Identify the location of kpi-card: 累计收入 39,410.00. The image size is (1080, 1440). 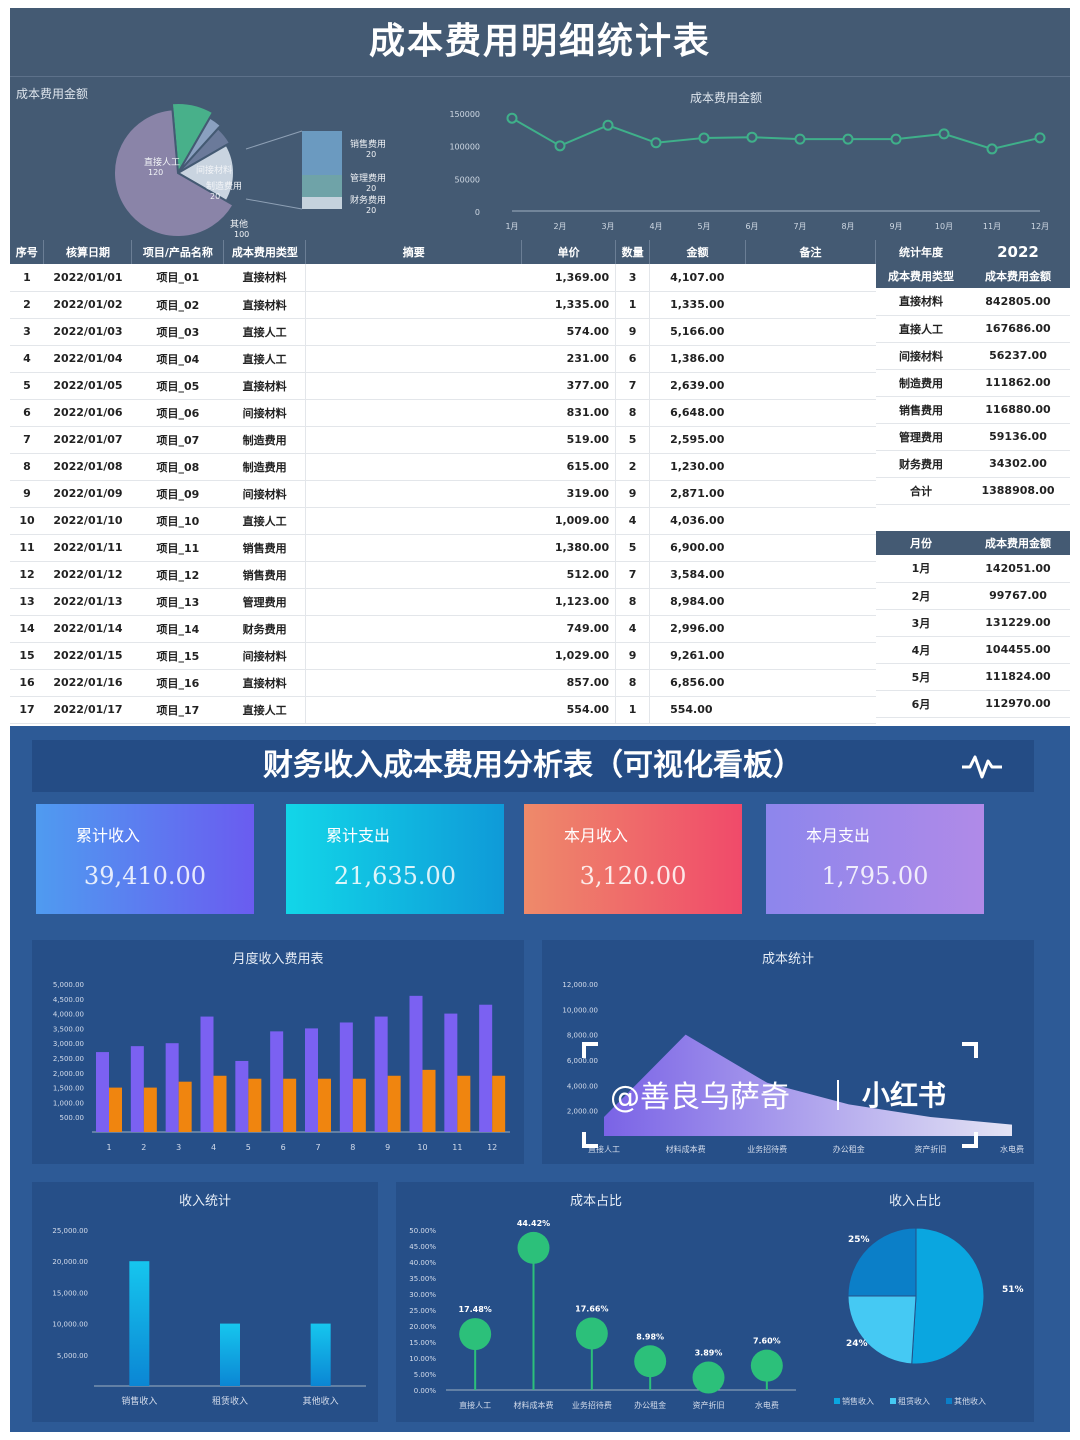
(145, 859).